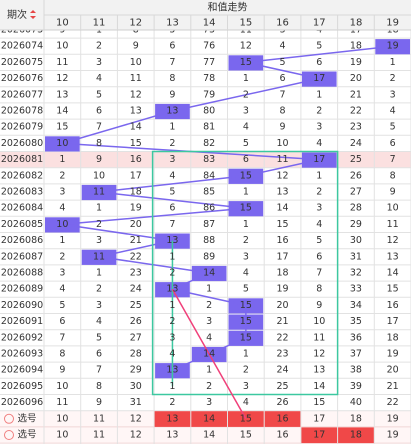 The height and width of the screenshot is (444, 411). Describe the element at coordinates (356, 370) in the screenshot. I see `miss-value: 38` at that location.